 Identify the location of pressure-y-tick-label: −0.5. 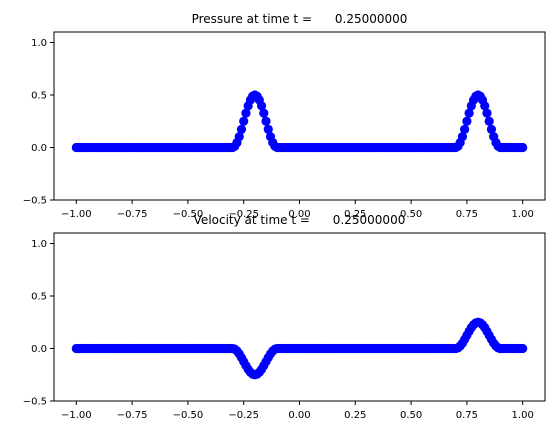
(35, 201).